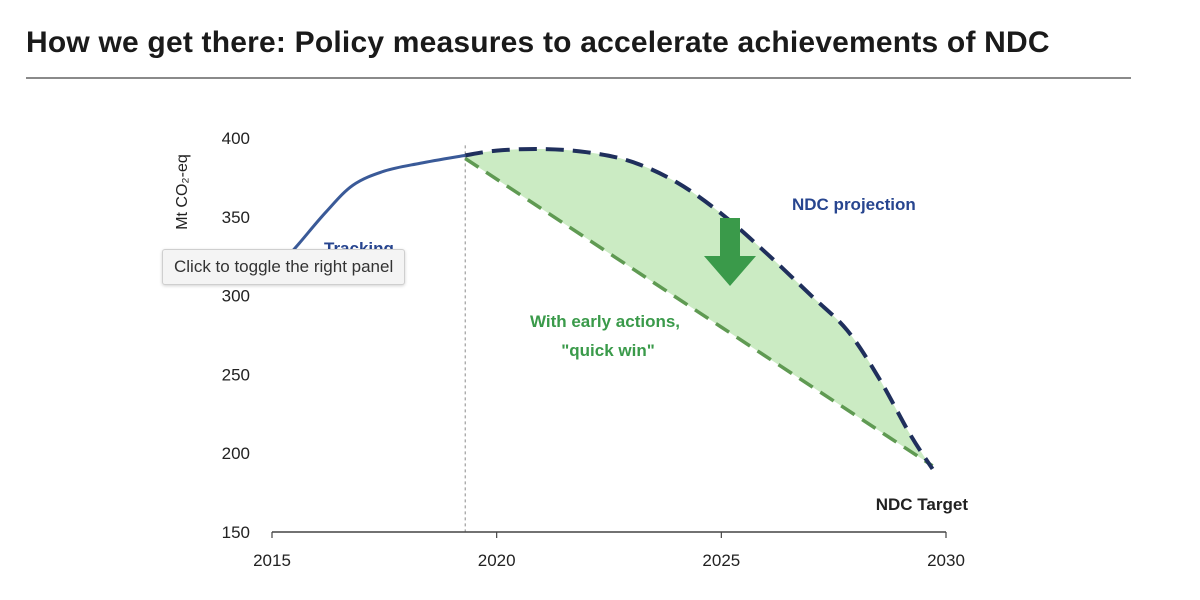  I want to click on y-axis-label: Mt CO₂-eq, so click(182, 192).